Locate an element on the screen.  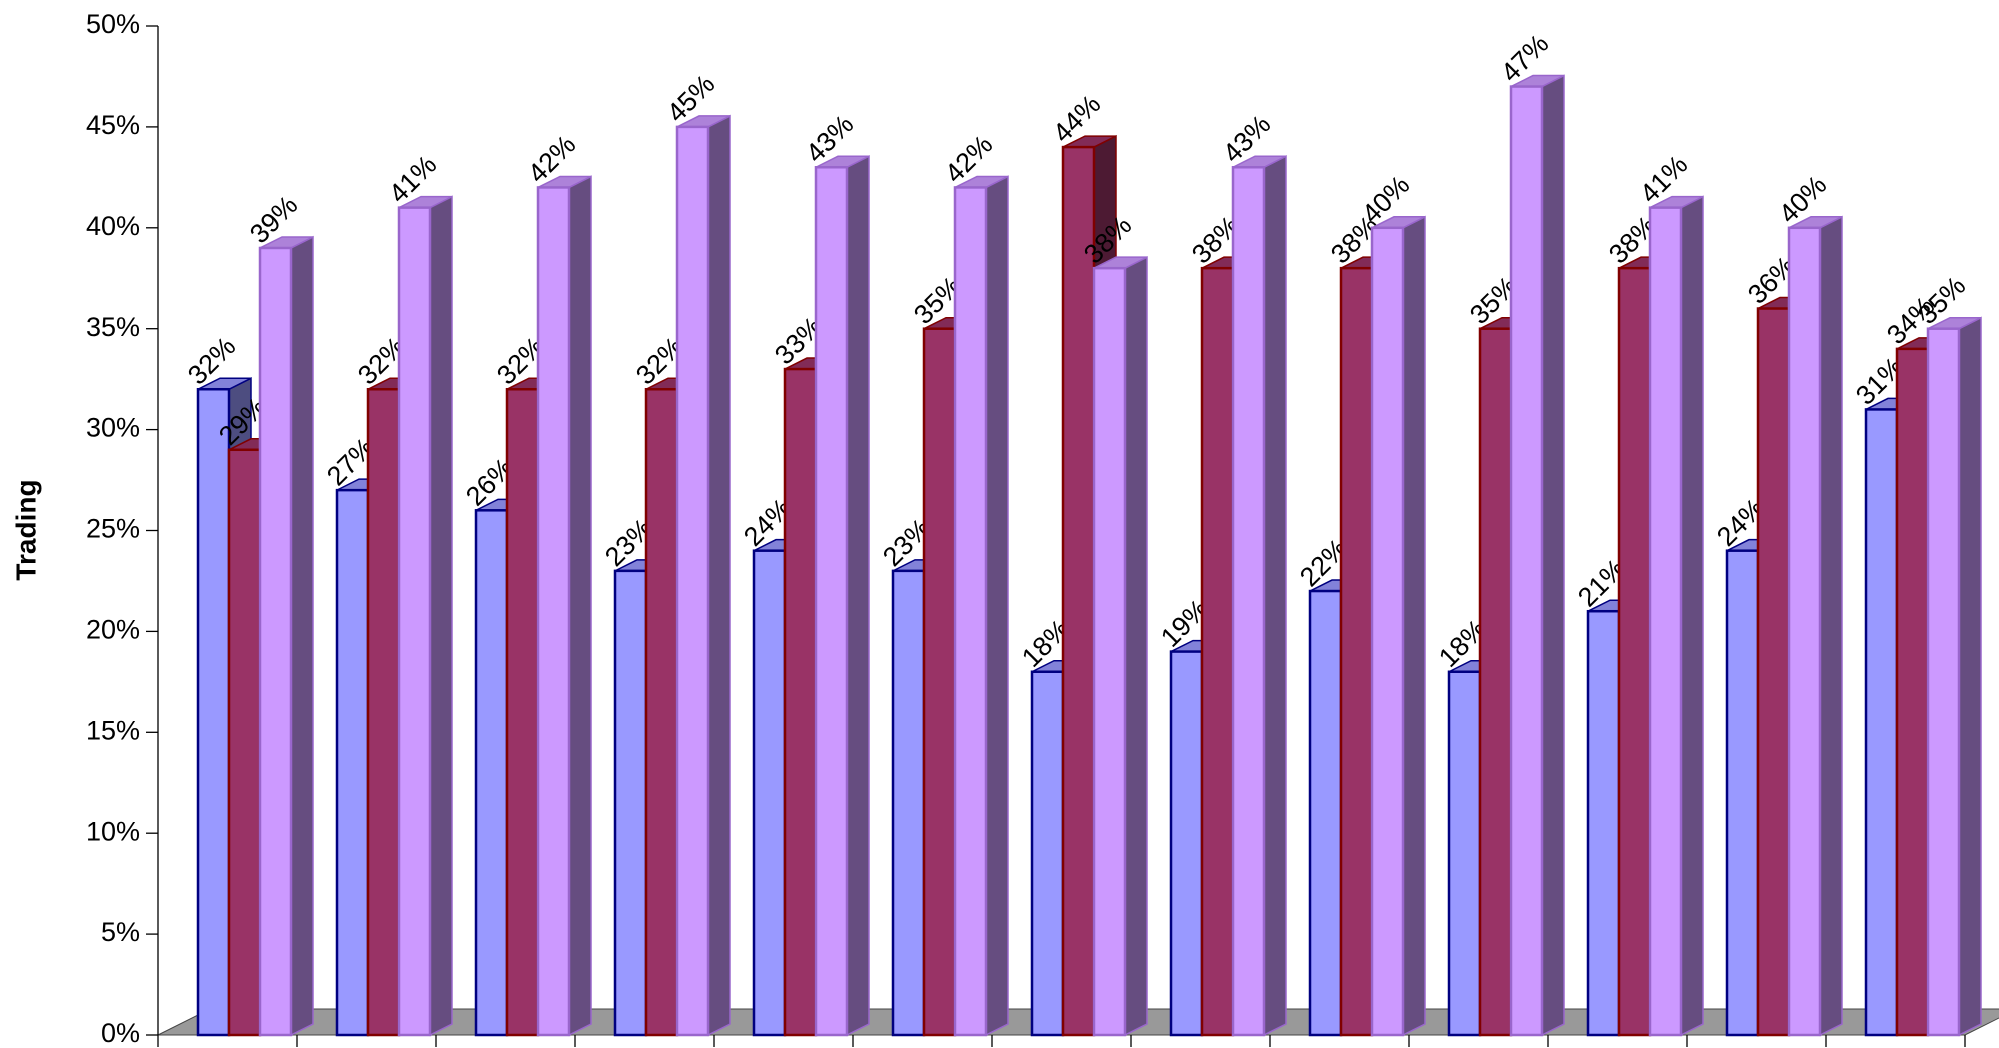
y-tick-label: 5% is located at coordinates (120, 932).